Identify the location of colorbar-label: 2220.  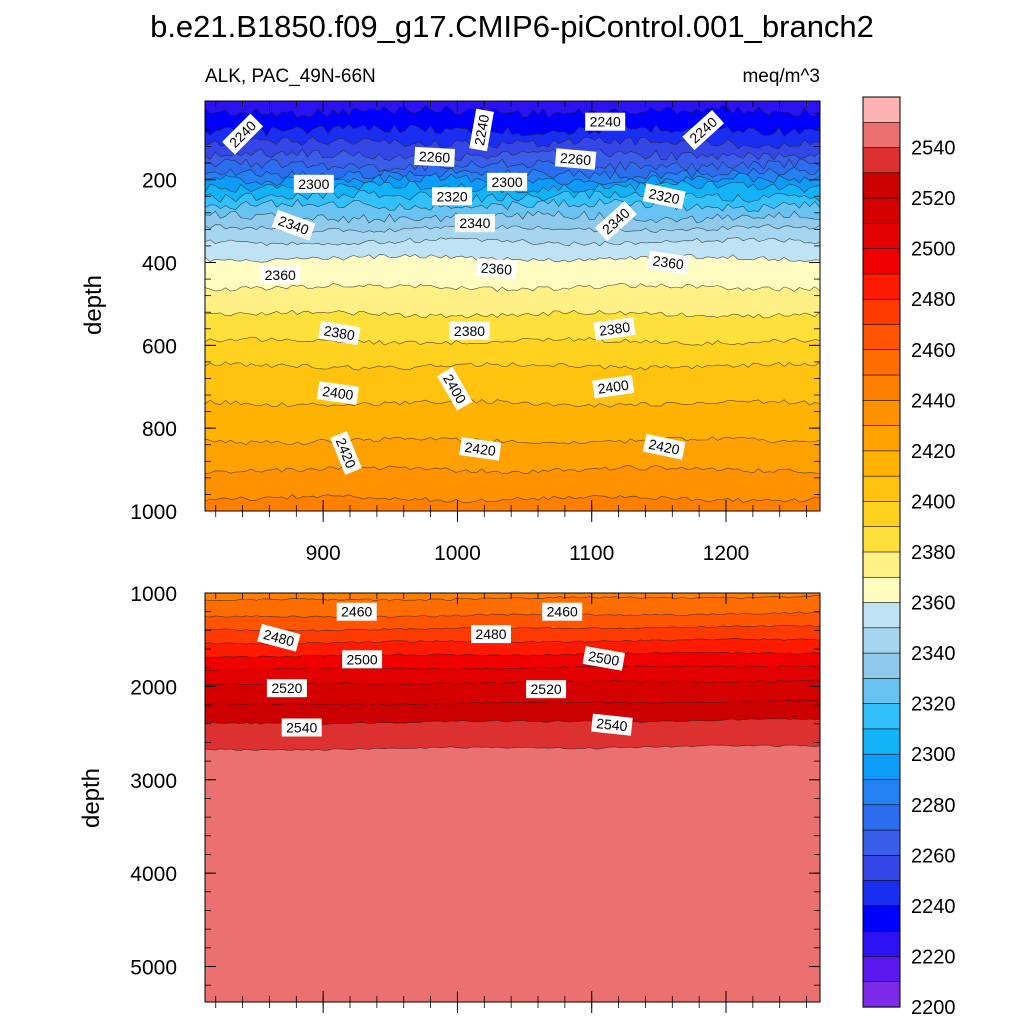
(933, 957).